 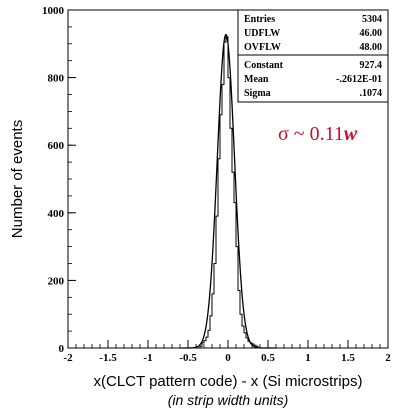 What do you see at coordinates (371, 93) in the screenshot?
I see `stats-value: .1074` at bounding box center [371, 93].